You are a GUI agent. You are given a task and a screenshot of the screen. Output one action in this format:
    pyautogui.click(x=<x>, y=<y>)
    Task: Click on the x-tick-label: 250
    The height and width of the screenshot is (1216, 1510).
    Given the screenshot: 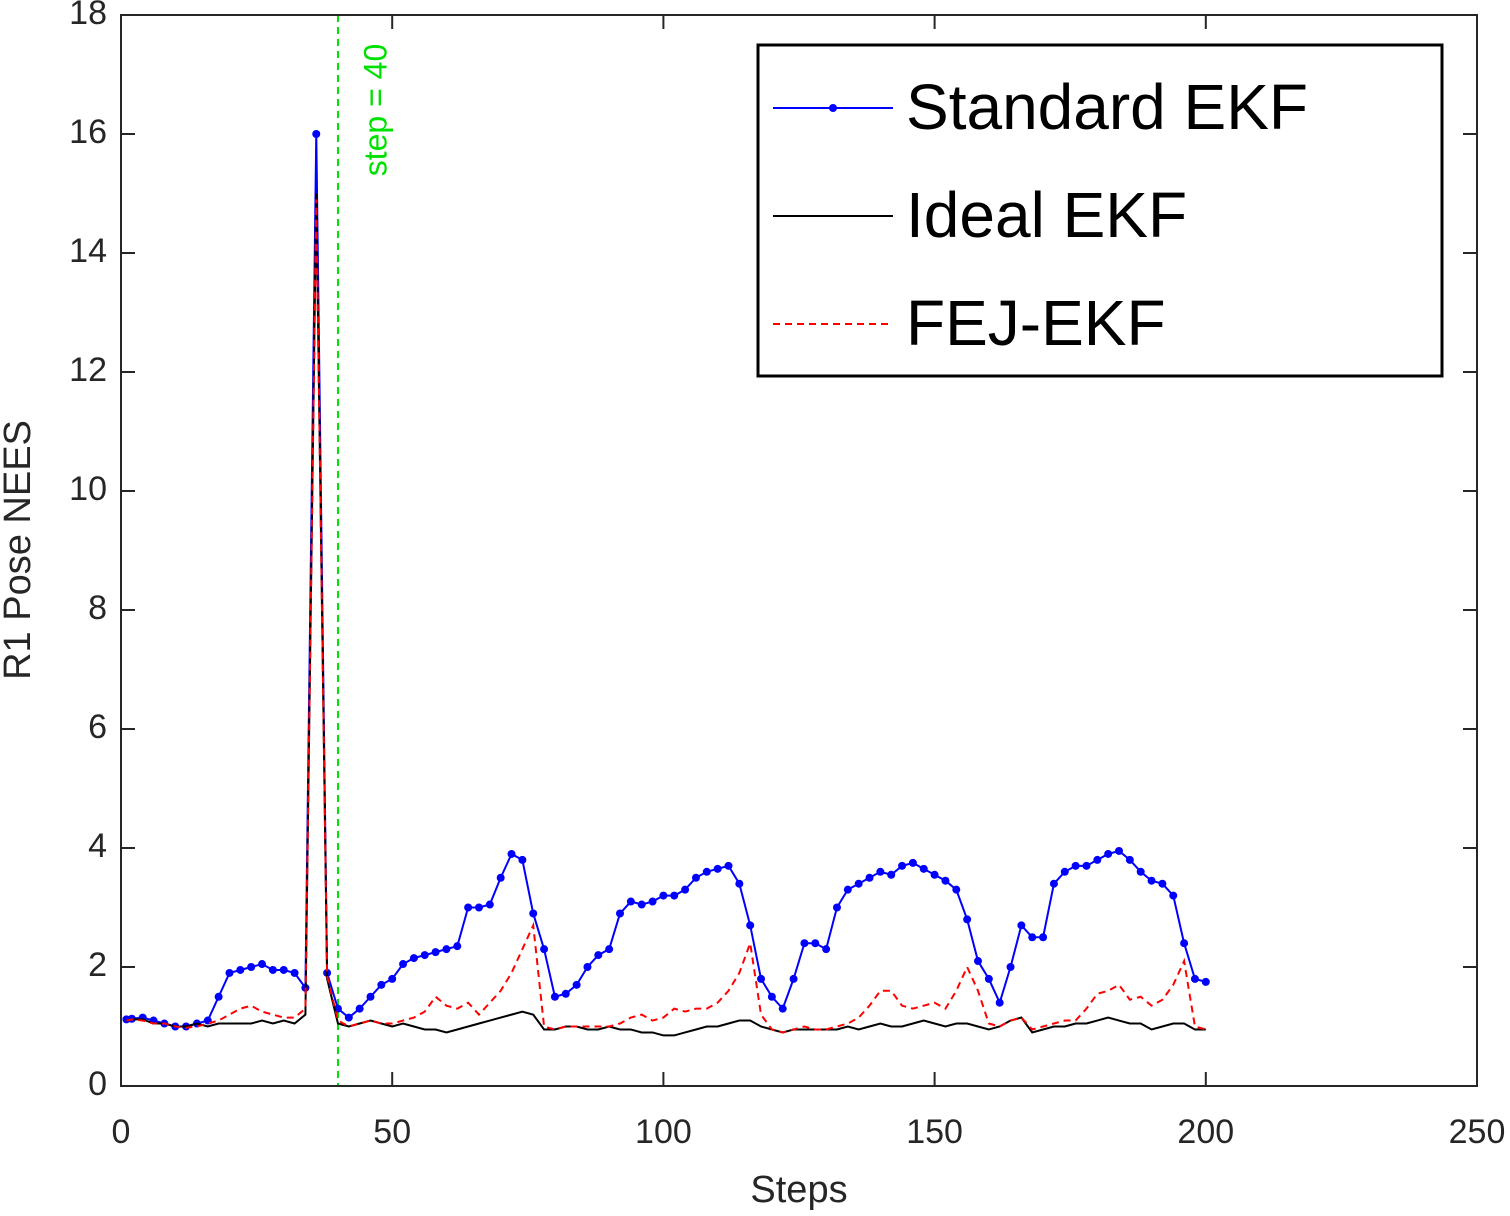 What is the action you would take?
    pyautogui.click(x=1477, y=1132)
    